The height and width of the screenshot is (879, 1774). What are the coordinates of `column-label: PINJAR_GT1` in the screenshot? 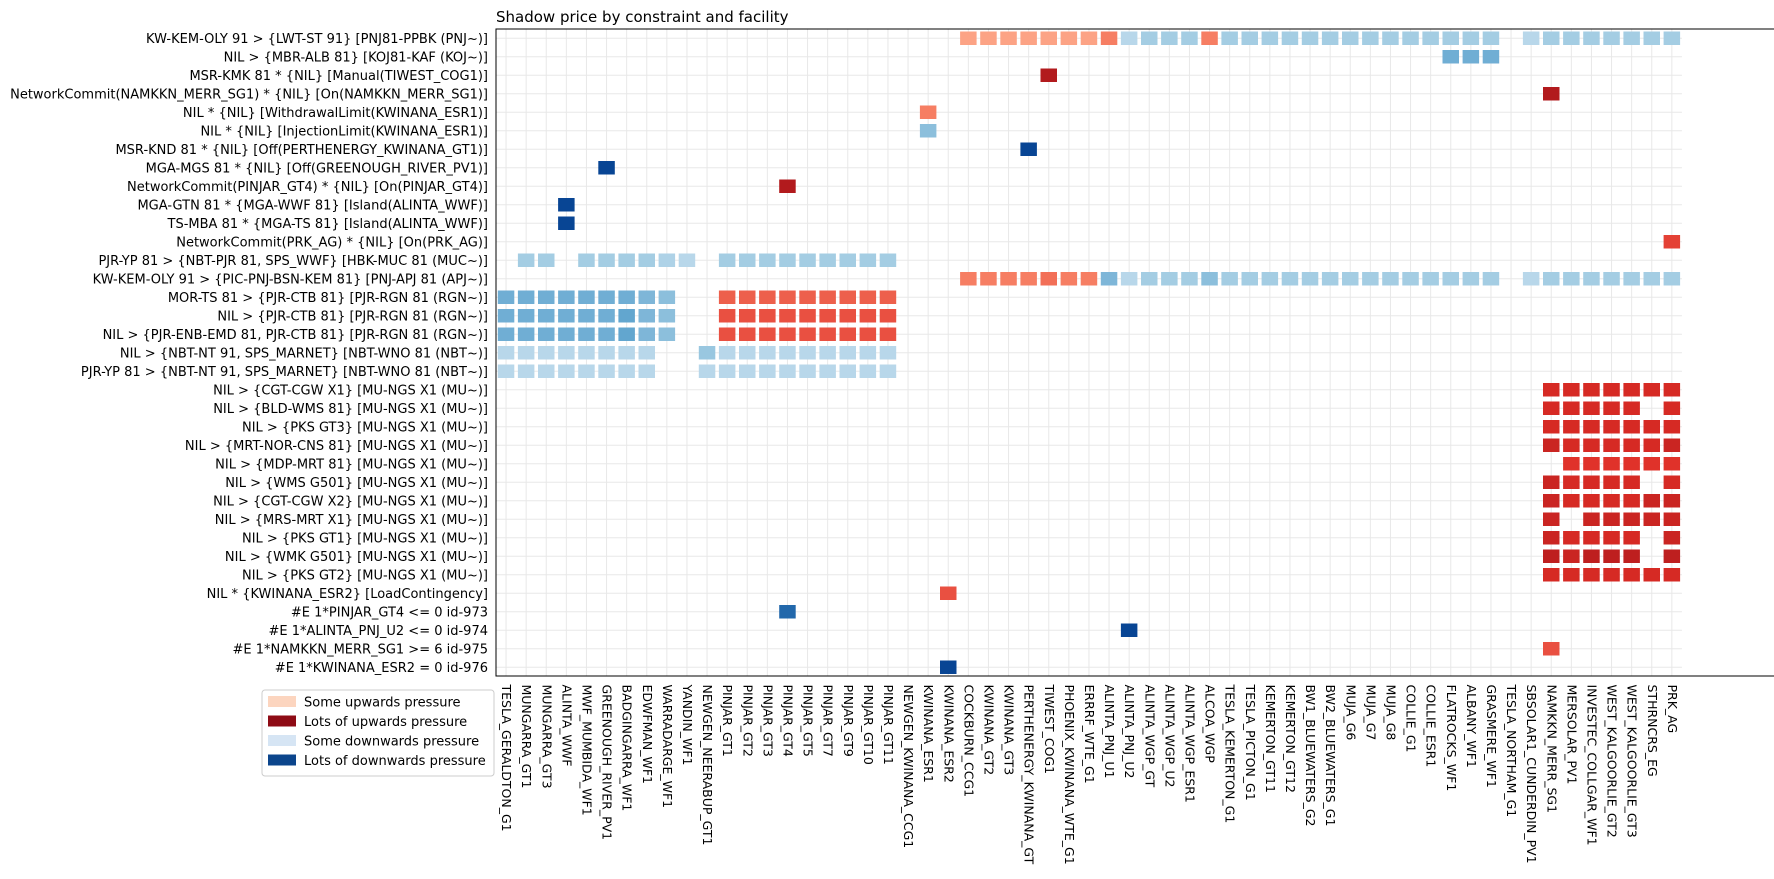 It's located at (727, 721).